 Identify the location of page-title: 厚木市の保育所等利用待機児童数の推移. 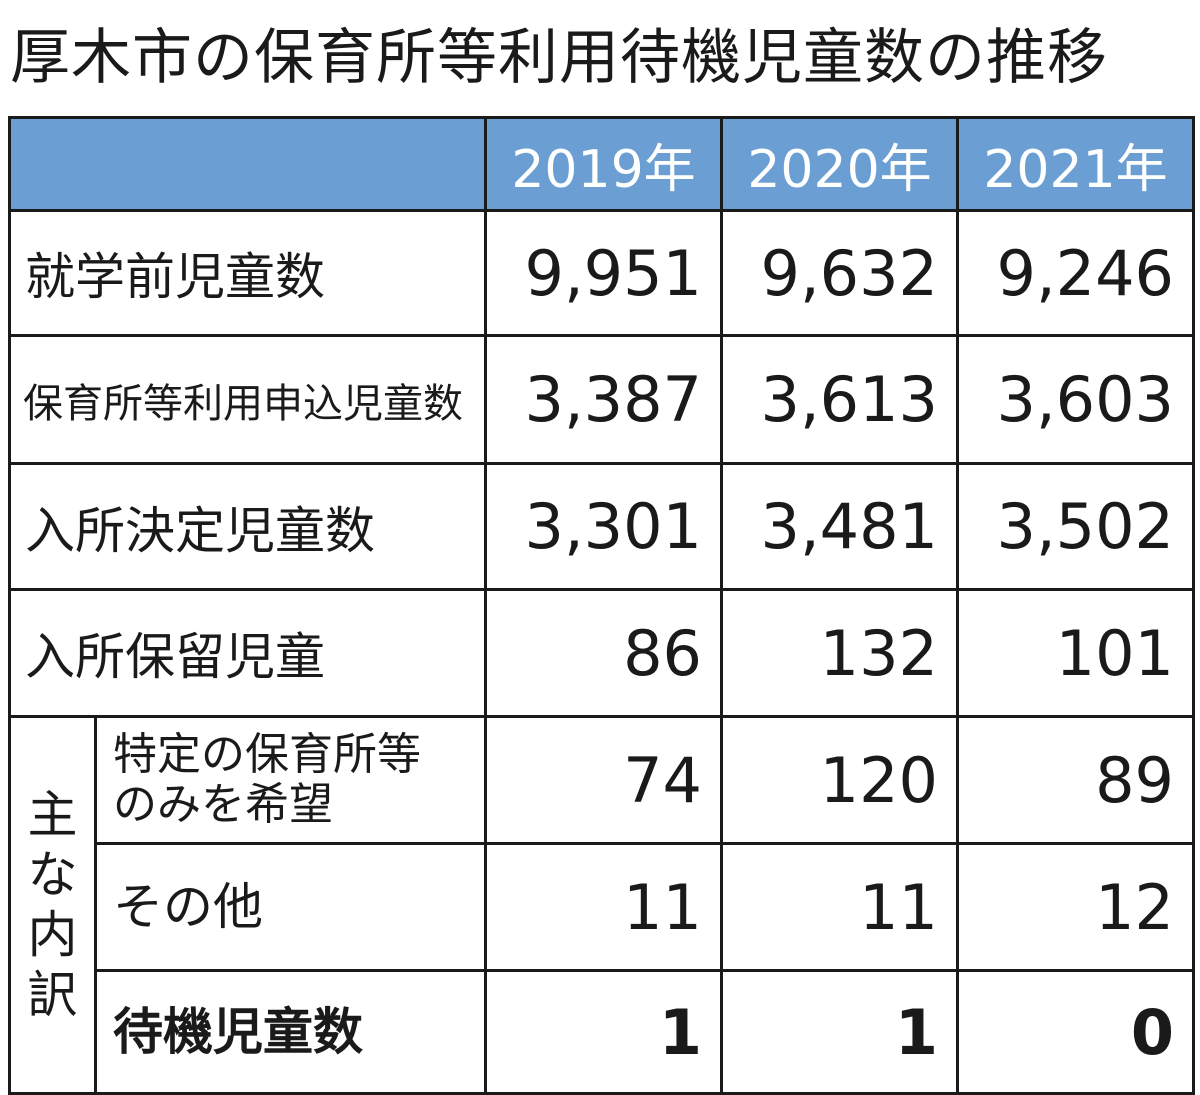
(559, 58).